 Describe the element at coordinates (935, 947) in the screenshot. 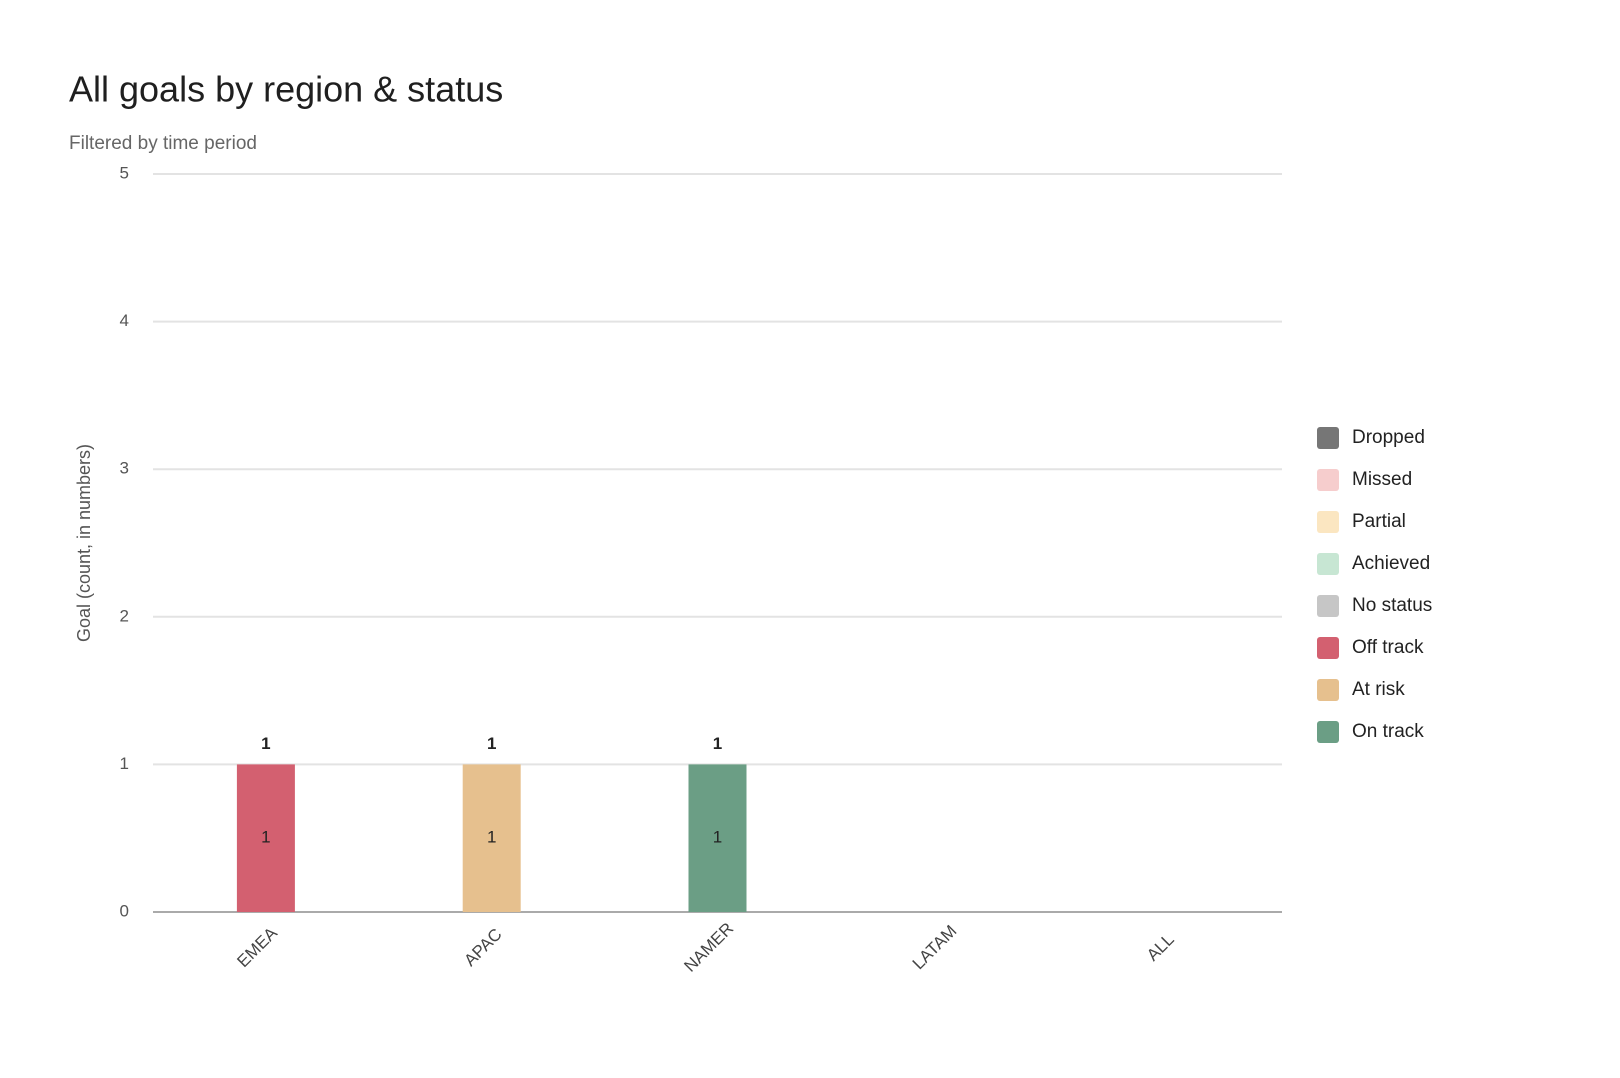

I see `x-tick-label: LATAM` at that location.